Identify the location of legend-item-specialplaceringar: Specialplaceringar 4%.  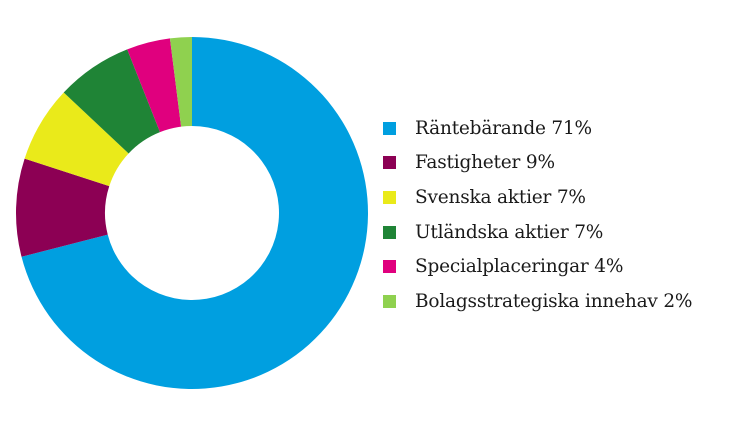
(537, 266).